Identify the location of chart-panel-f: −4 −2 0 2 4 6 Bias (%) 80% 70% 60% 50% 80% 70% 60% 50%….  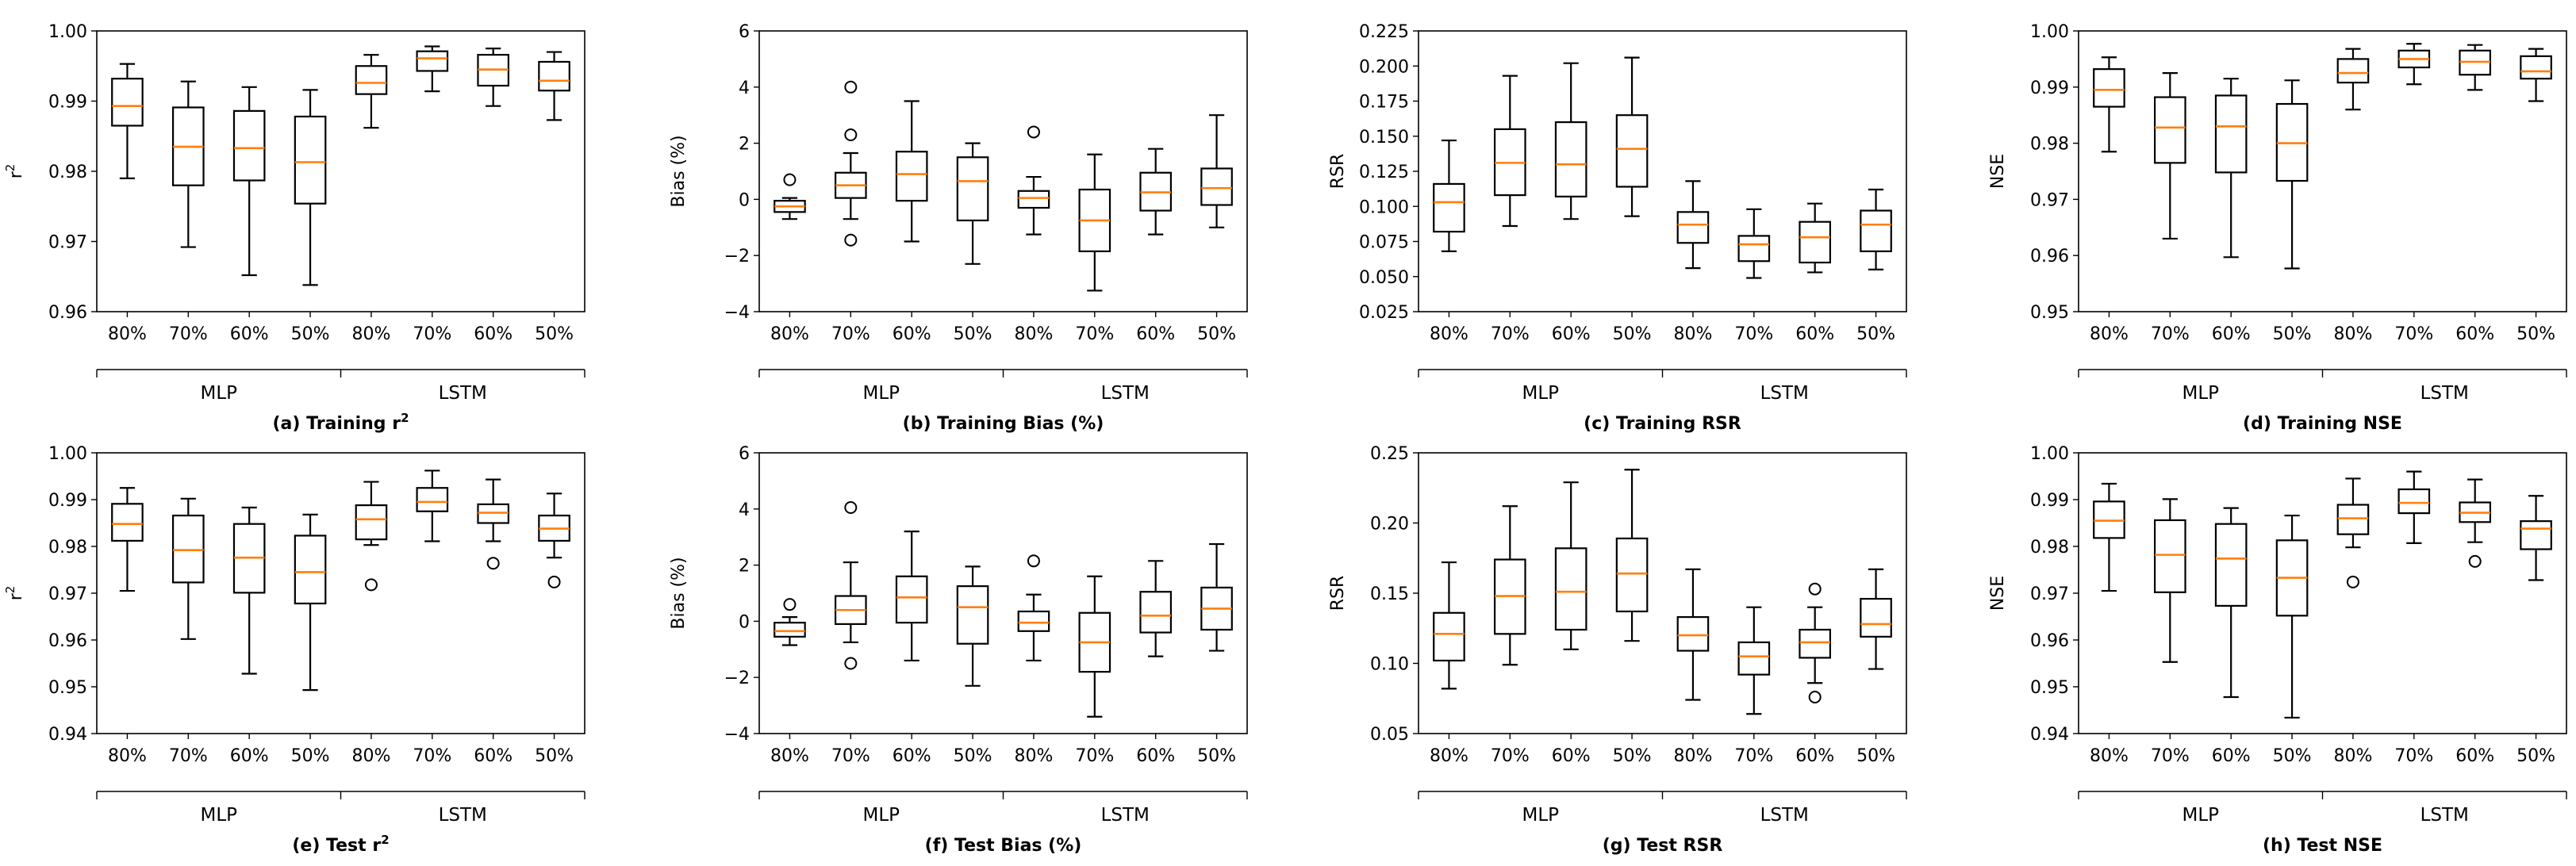
(959, 650).